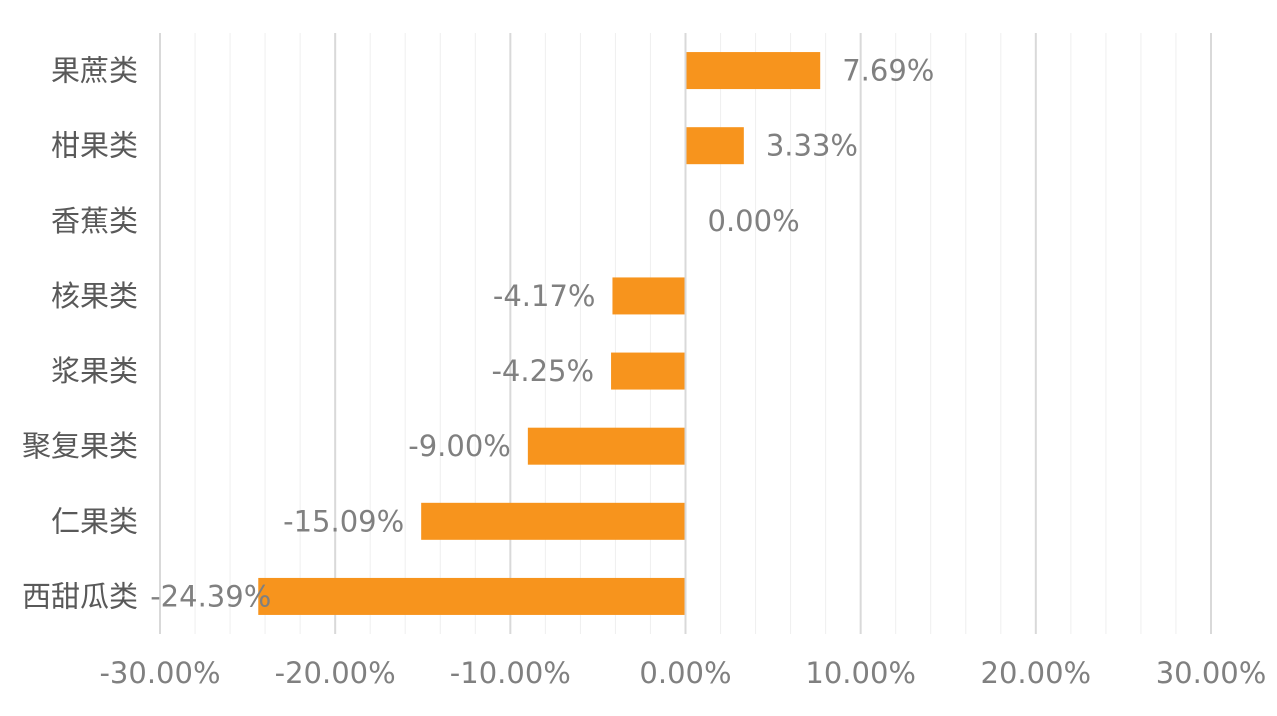 The width and height of the screenshot is (1277, 716). Describe the element at coordinates (812, 146) in the screenshot. I see `data-label: 3.33%` at that location.